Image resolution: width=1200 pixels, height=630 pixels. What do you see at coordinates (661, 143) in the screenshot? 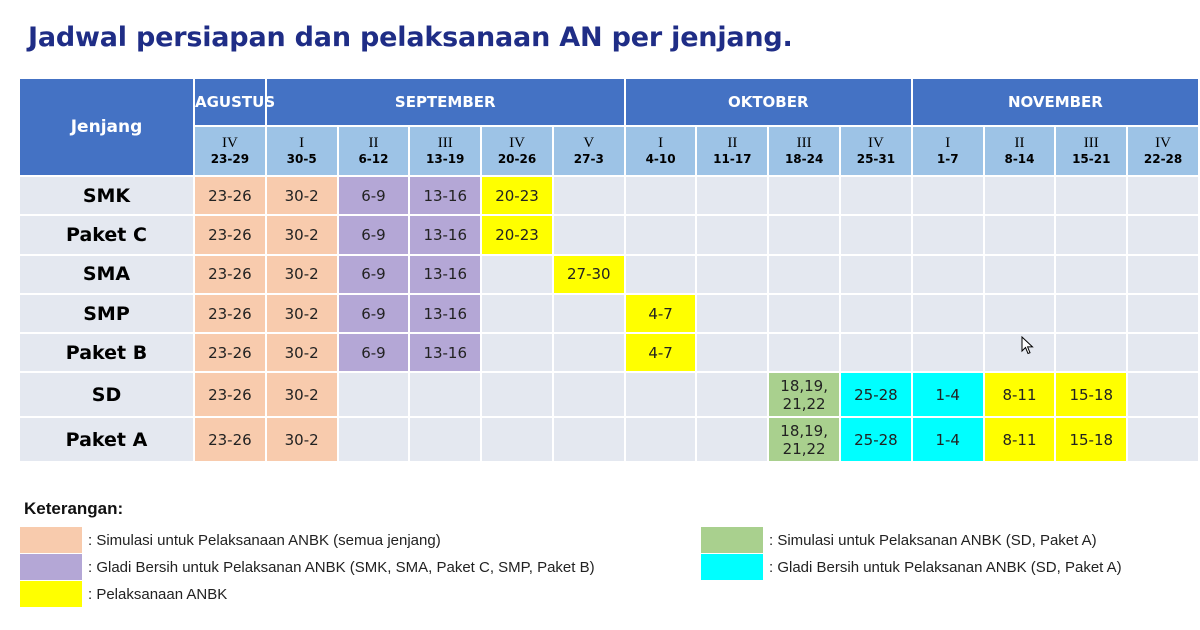
I see `week-roman: I` at bounding box center [661, 143].